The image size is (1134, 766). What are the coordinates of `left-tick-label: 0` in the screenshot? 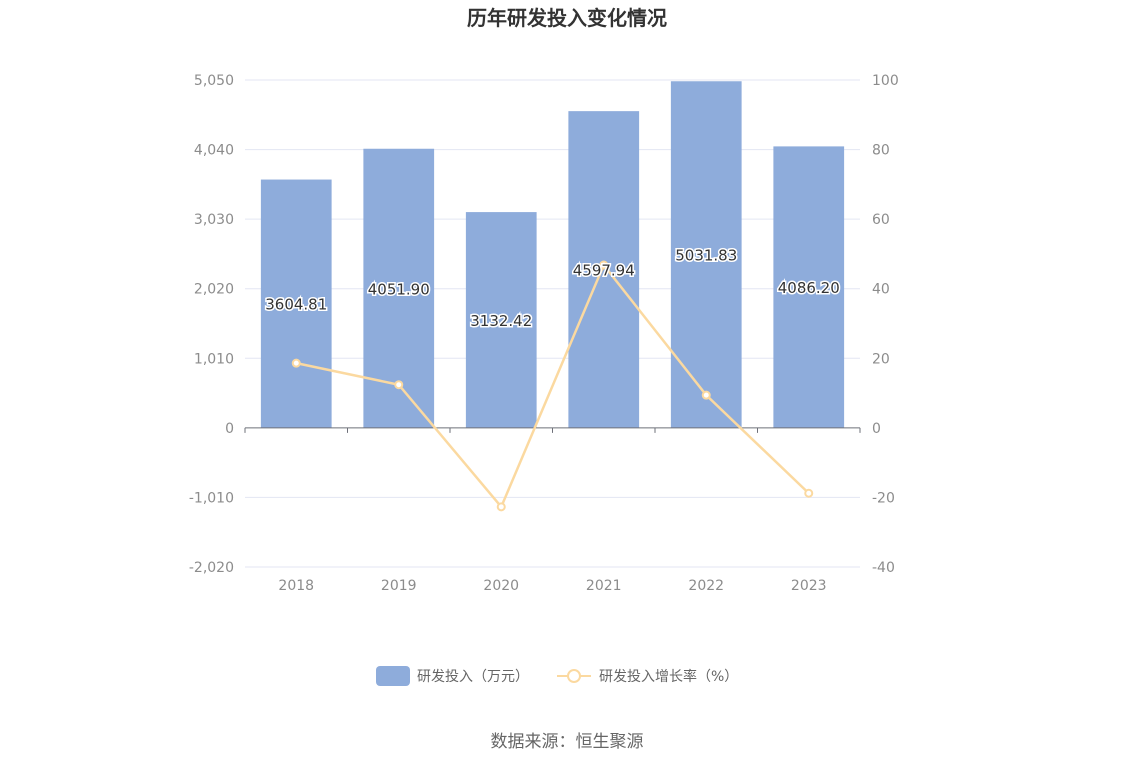 It's located at (229, 429).